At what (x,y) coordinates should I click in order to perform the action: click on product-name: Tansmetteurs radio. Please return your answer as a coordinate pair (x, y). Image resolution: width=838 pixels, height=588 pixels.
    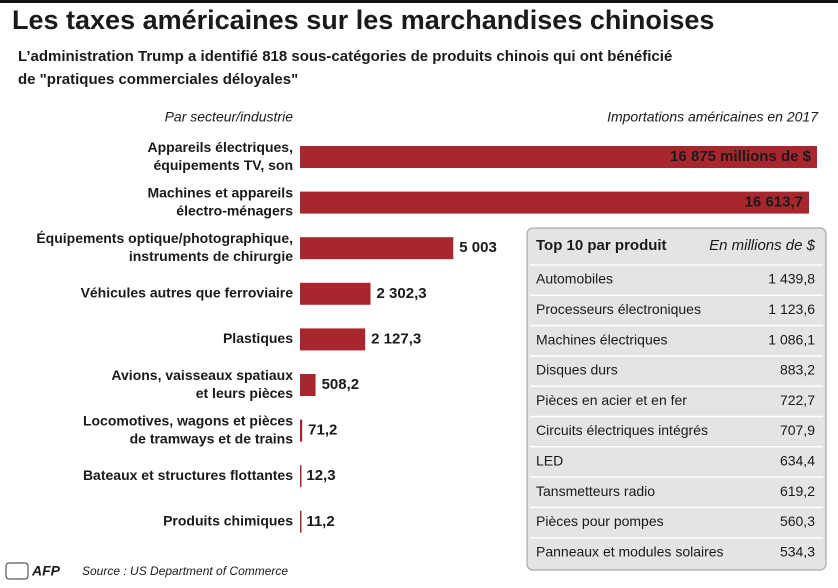
    Looking at the image, I should click on (595, 491).